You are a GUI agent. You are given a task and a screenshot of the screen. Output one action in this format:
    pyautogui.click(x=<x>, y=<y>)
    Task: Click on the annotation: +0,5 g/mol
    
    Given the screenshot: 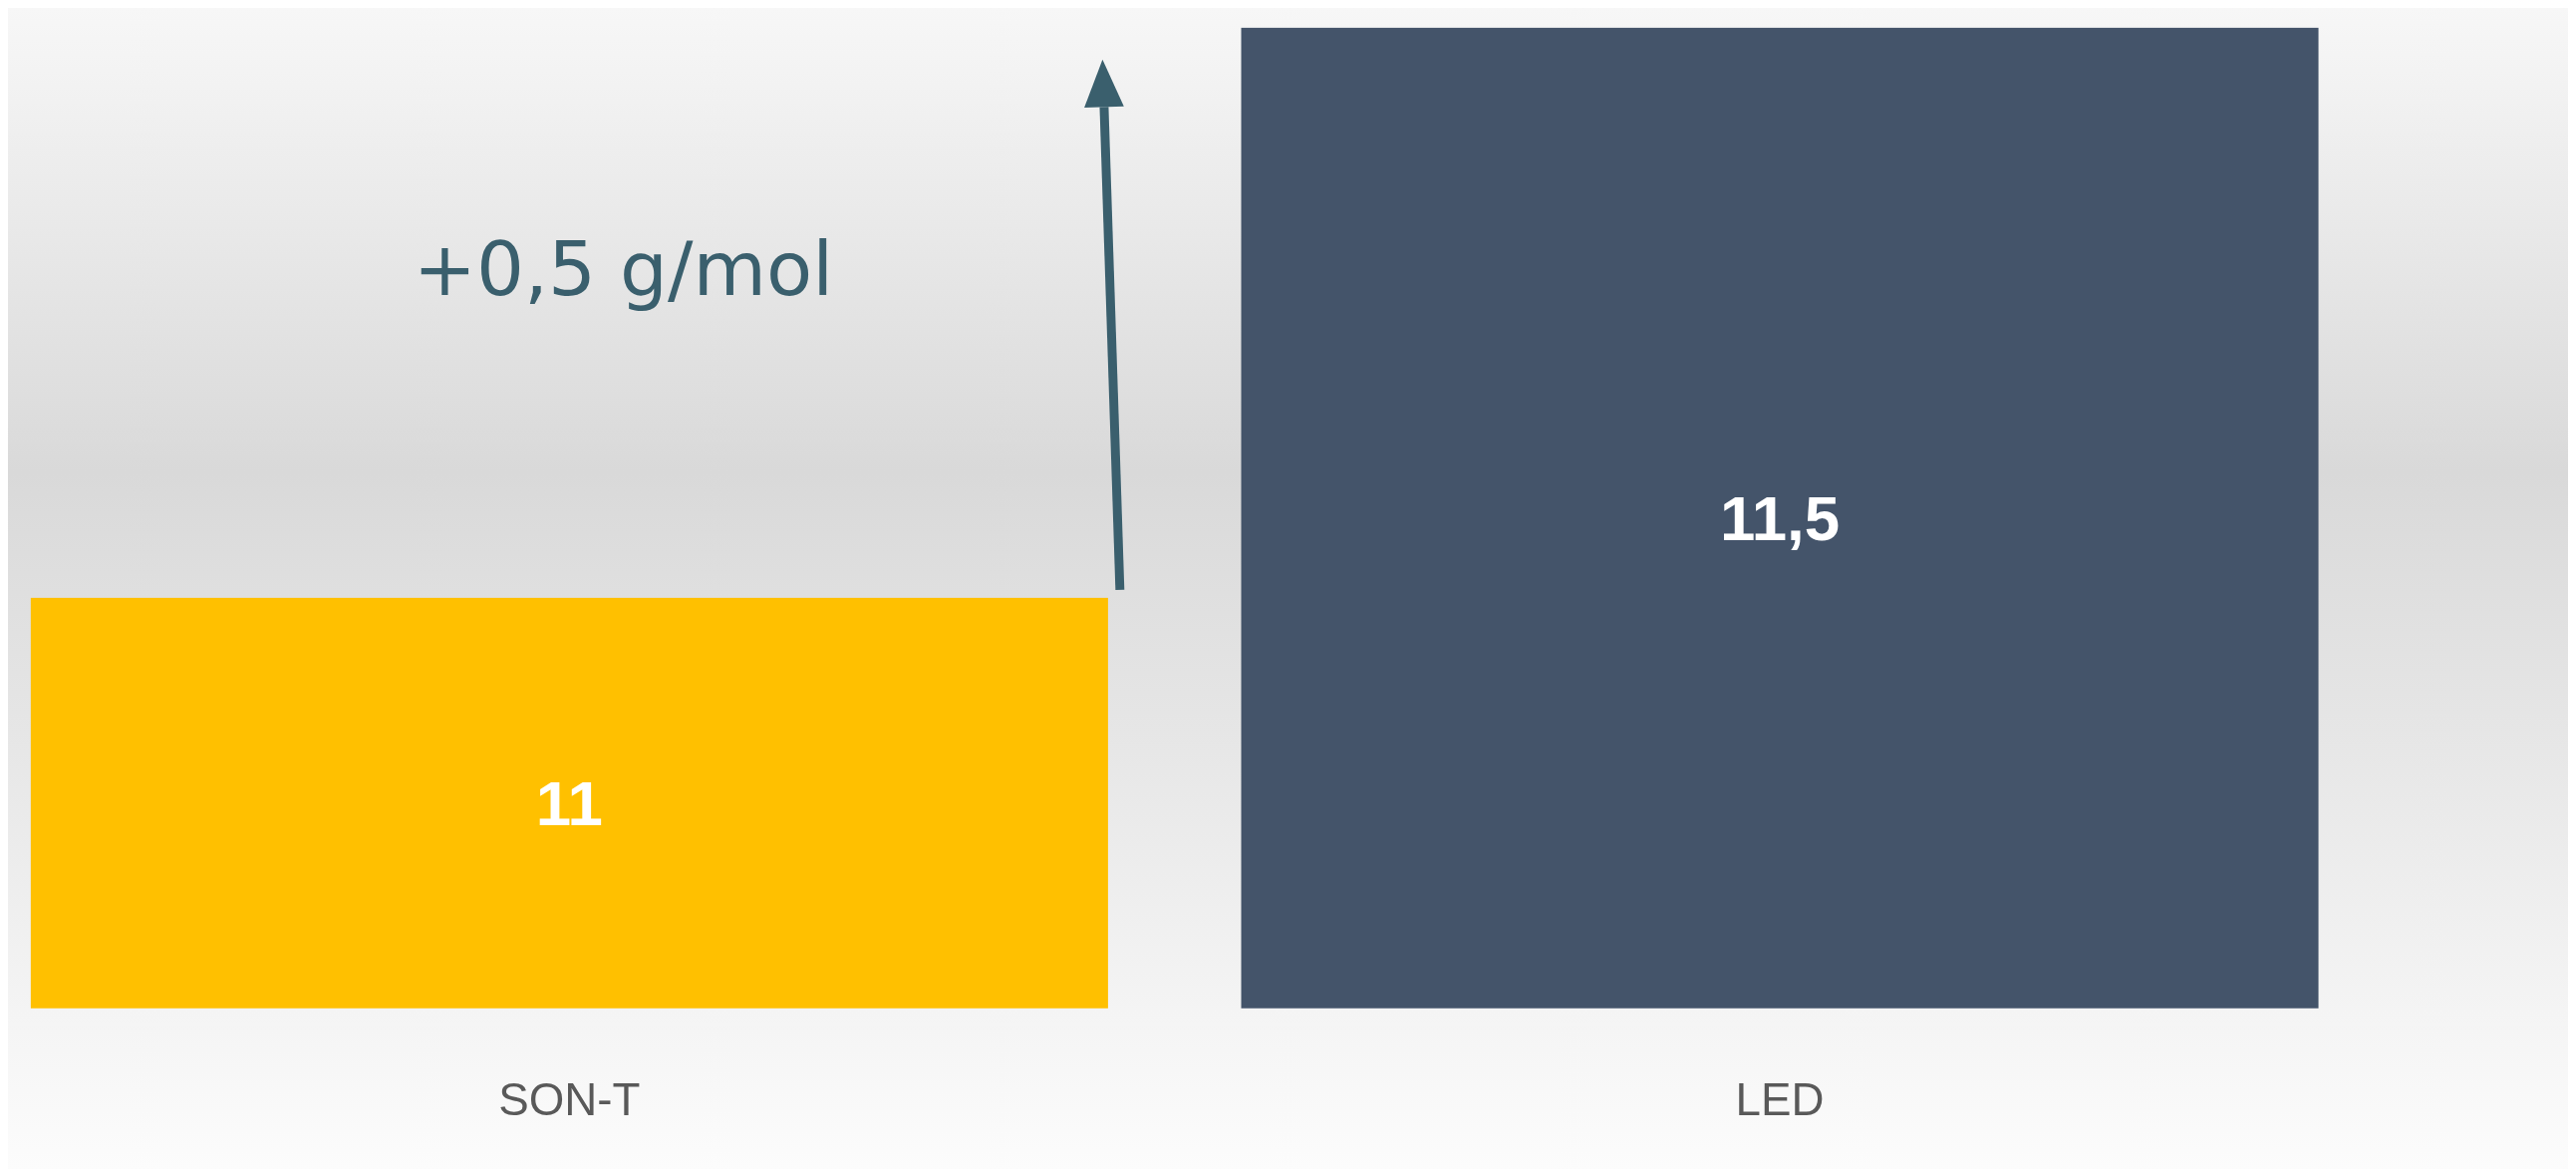 What is the action you would take?
    pyautogui.click(x=623, y=269)
    